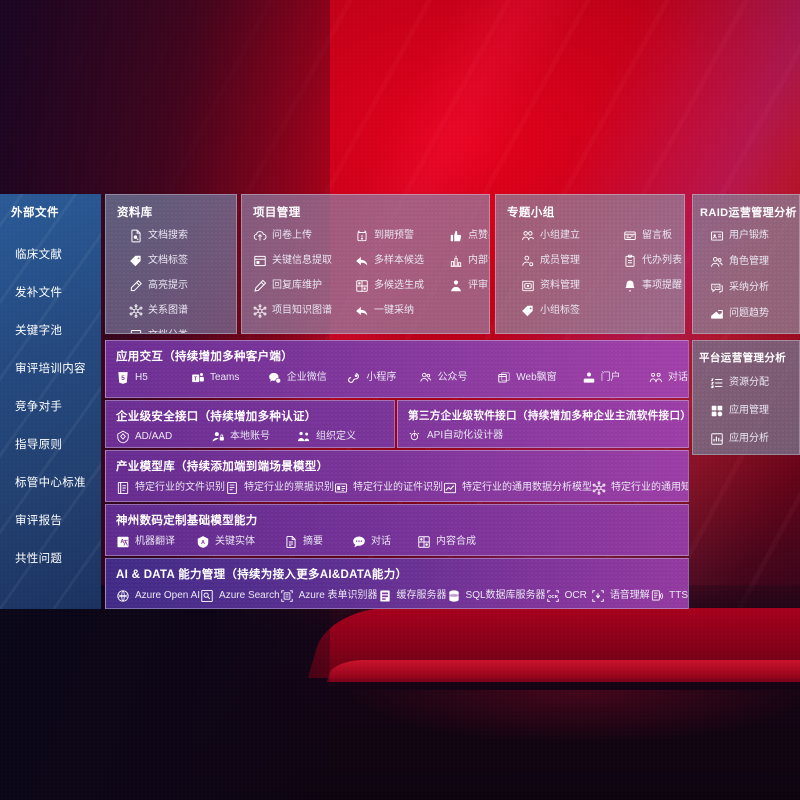 The height and width of the screenshot is (800, 800). Describe the element at coordinates (458, 378) in the screenshot. I see `tile-official-account: 公众号` at that location.